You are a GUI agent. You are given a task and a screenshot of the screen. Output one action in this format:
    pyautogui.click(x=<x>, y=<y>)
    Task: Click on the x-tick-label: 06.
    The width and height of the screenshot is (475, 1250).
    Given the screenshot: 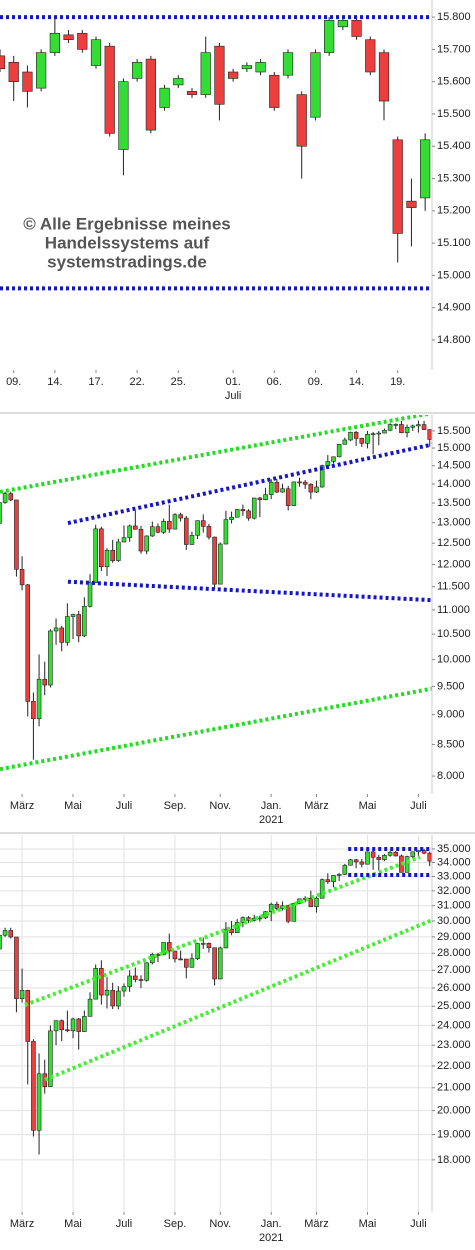 What is the action you would take?
    pyautogui.click(x=274, y=382)
    